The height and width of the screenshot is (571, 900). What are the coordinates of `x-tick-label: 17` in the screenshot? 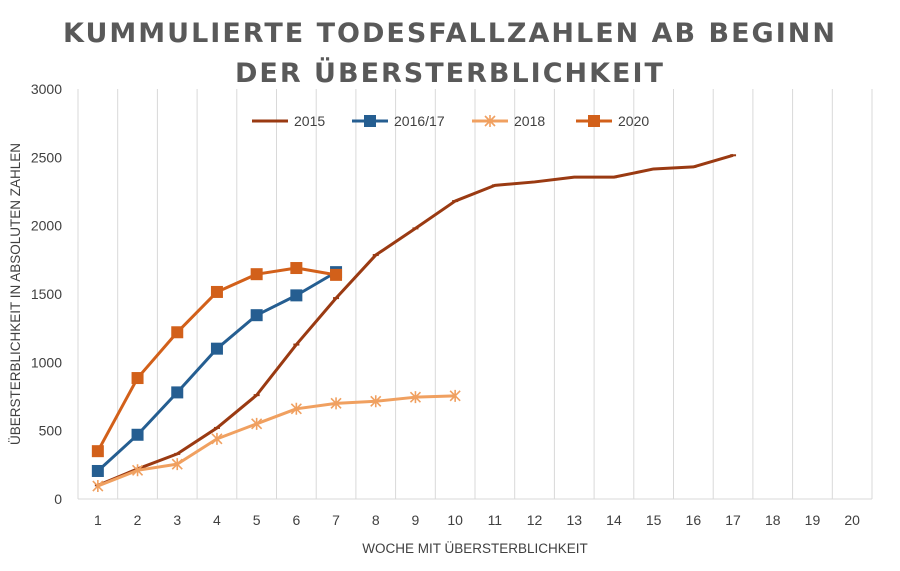 It's located at (733, 520).